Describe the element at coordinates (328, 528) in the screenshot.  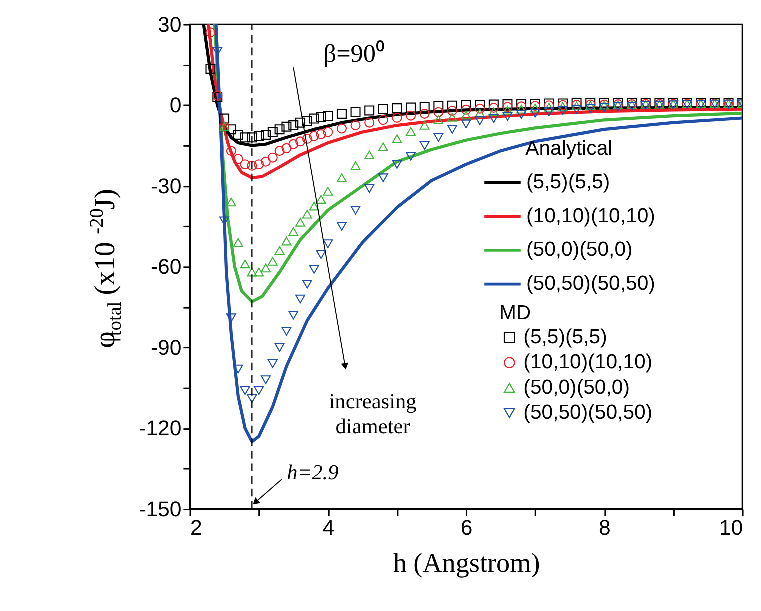
I see `x-tick-label: 4` at that location.